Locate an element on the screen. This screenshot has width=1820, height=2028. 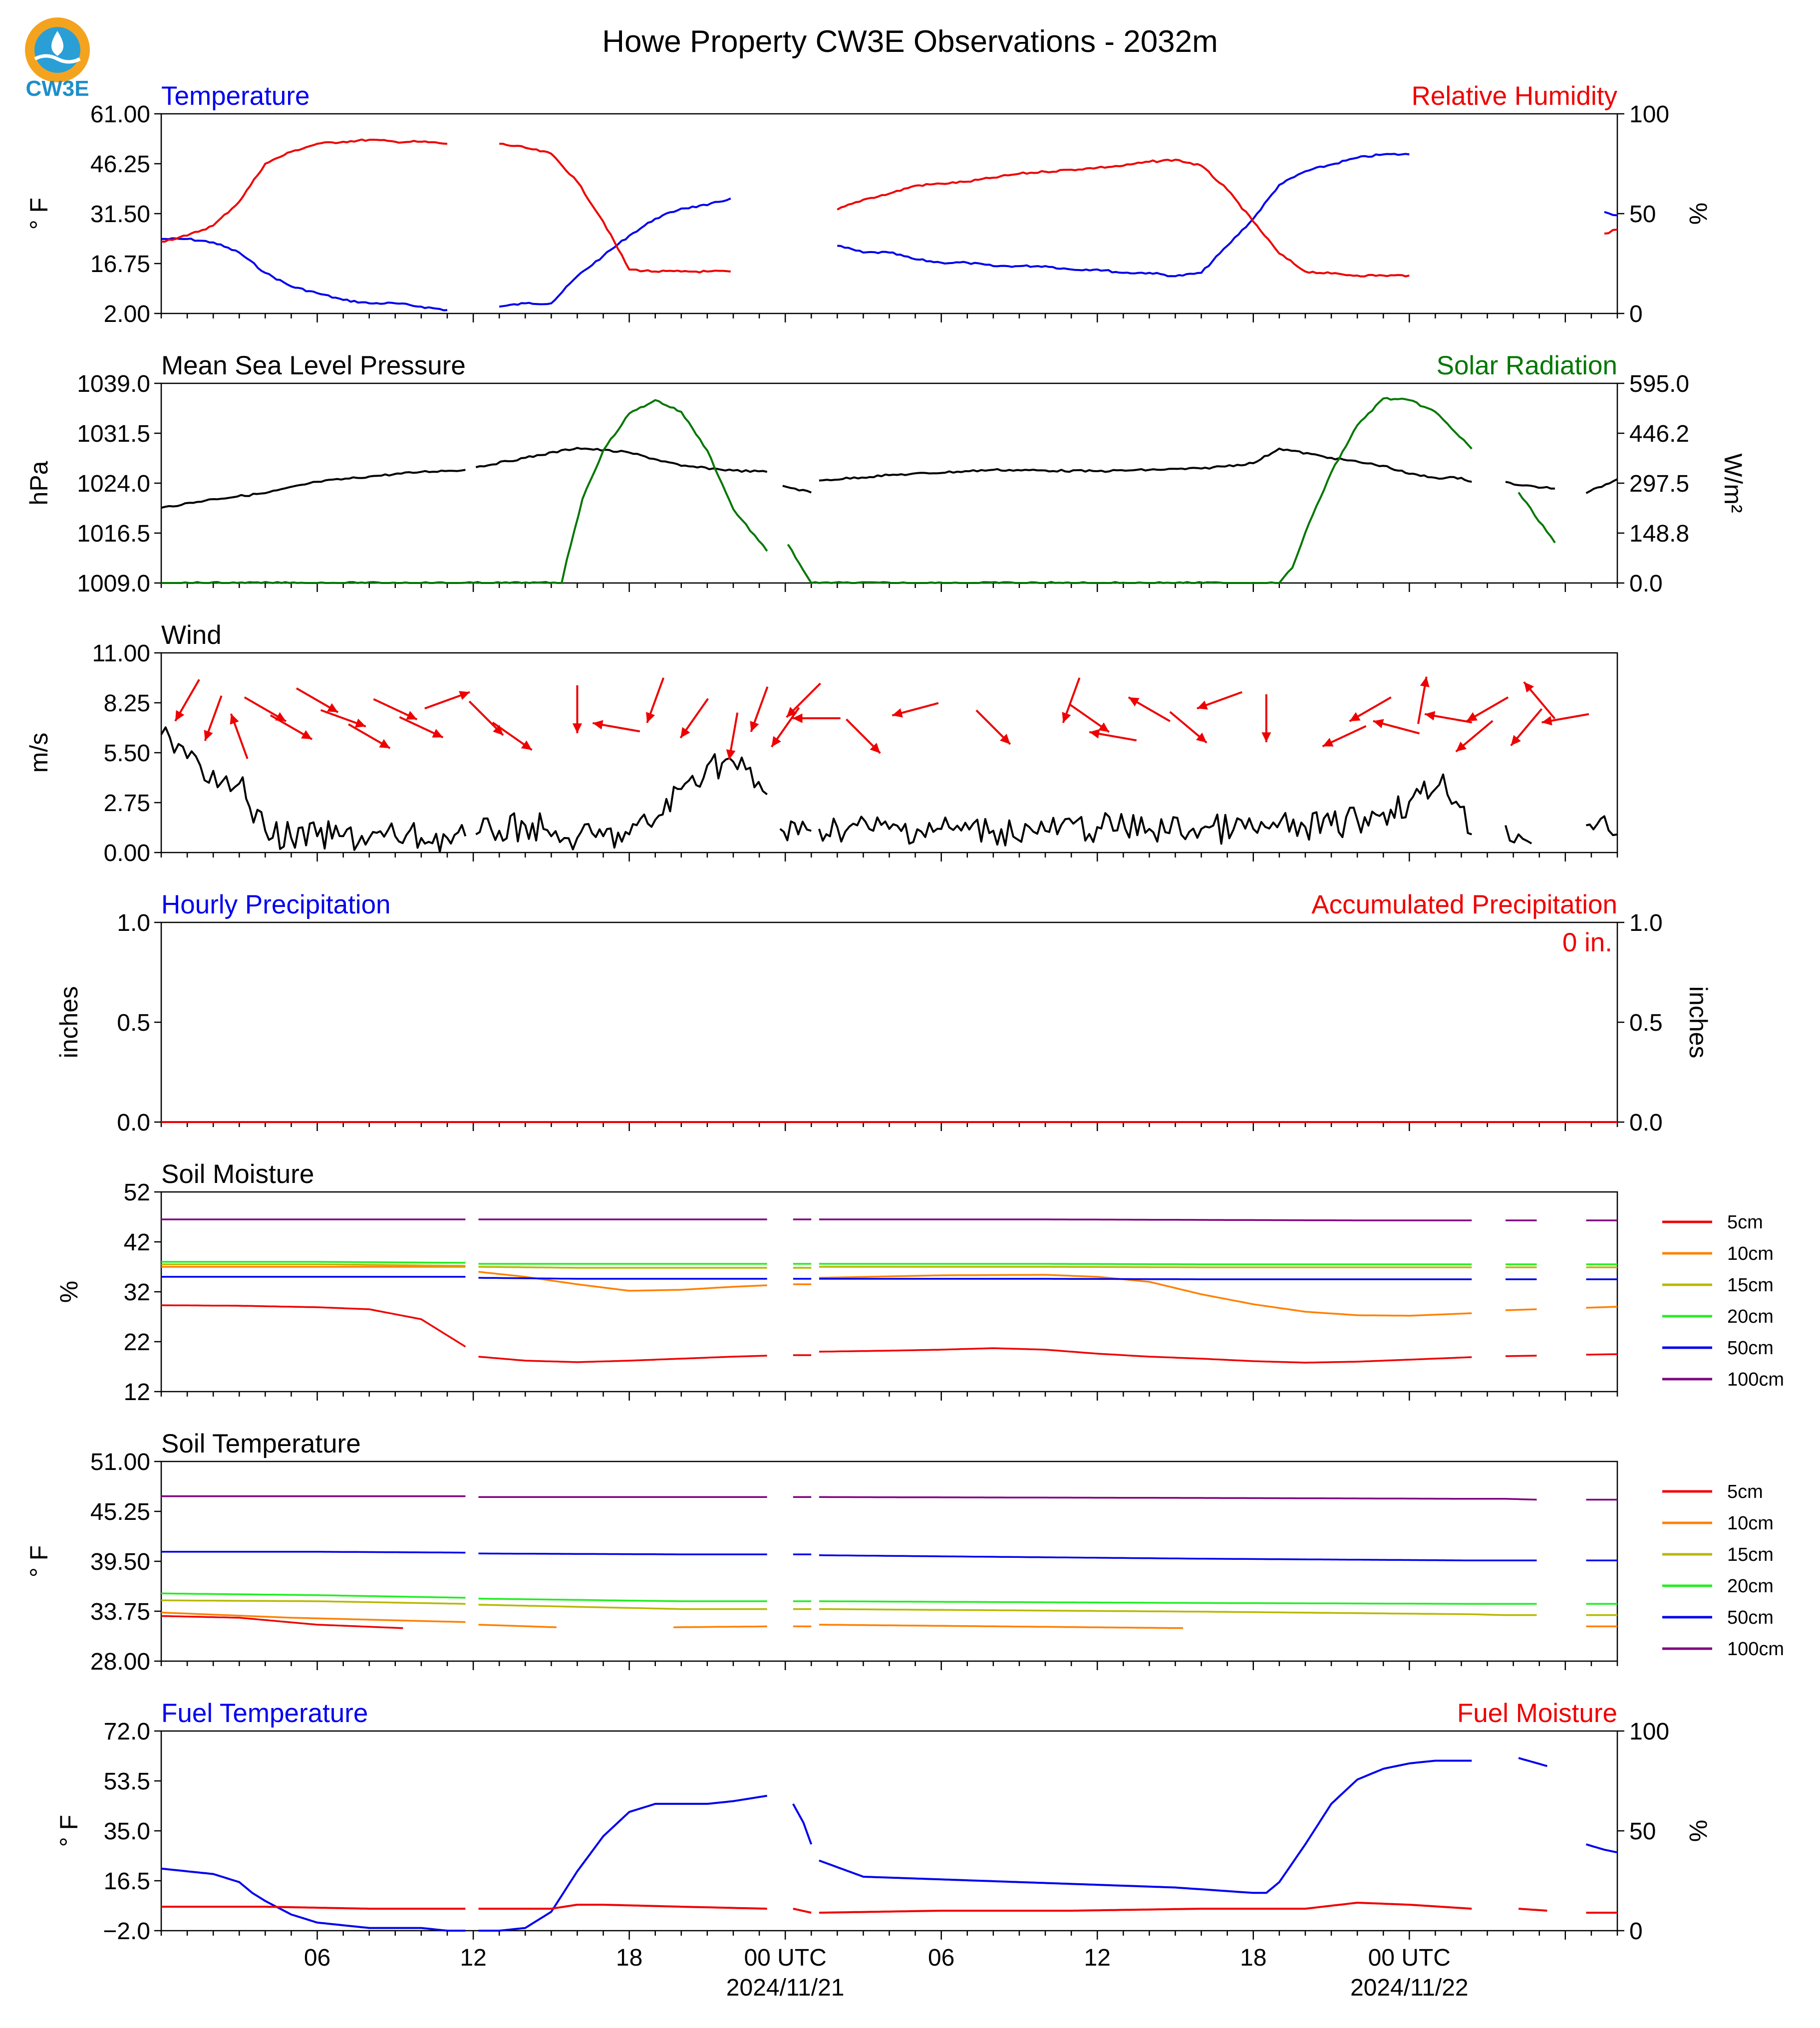
y-tick-label: 32 is located at coordinates (137, 1292).